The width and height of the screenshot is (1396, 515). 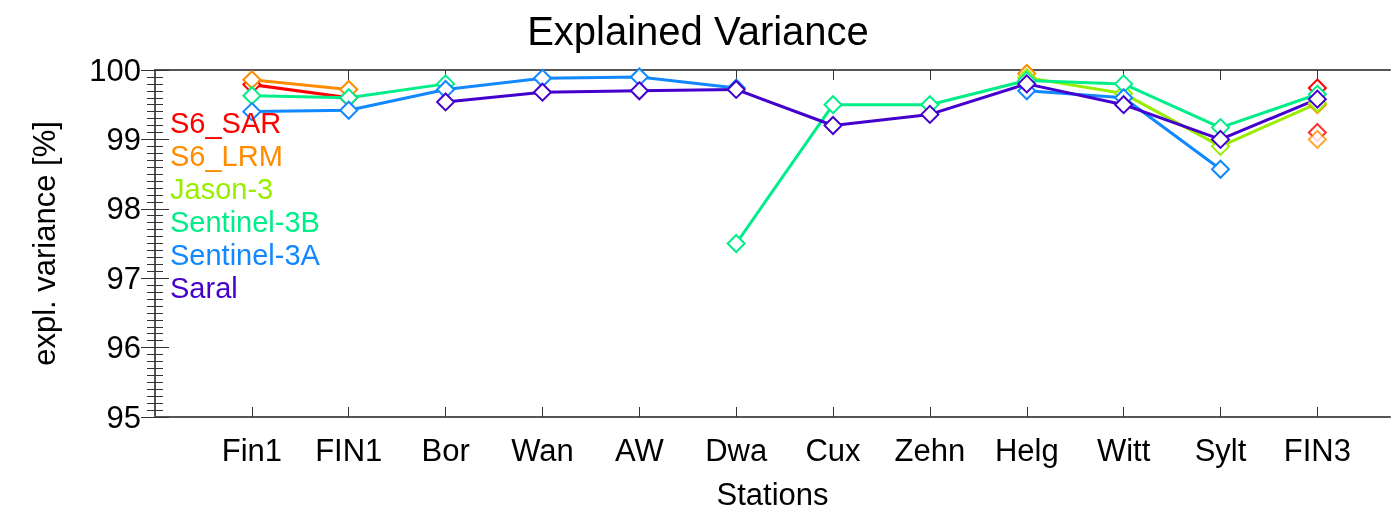 I want to click on series-label: S6_SAR, so click(x=226, y=122).